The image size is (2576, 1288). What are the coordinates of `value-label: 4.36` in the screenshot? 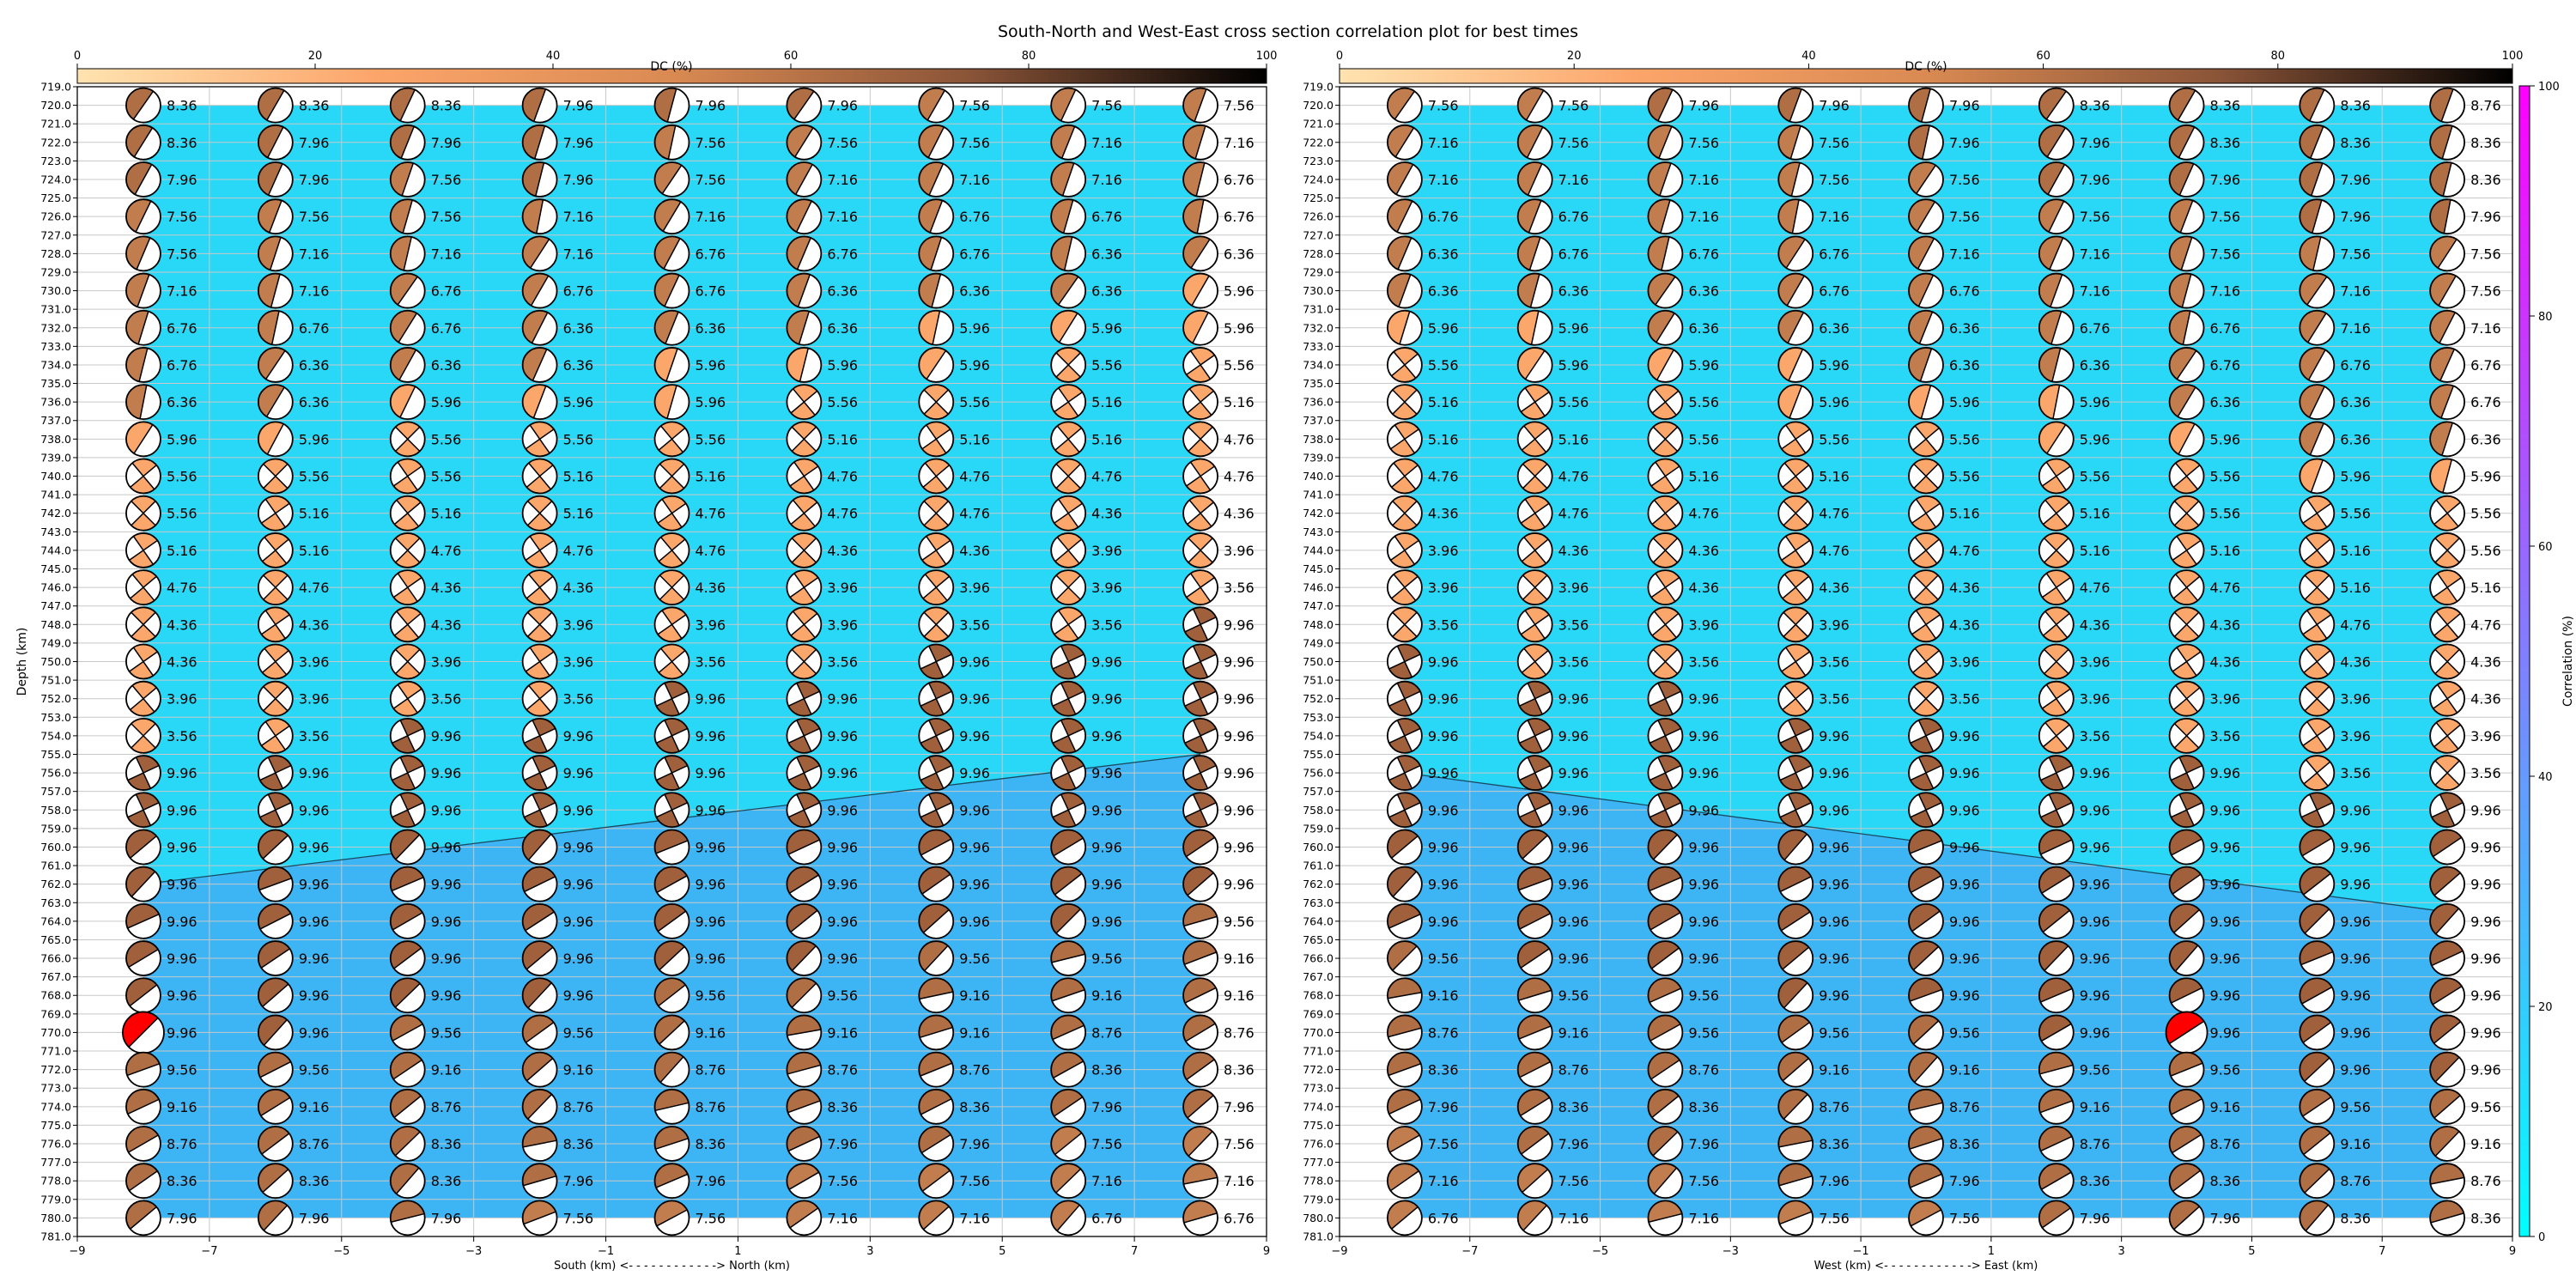 It's located at (1965, 588).